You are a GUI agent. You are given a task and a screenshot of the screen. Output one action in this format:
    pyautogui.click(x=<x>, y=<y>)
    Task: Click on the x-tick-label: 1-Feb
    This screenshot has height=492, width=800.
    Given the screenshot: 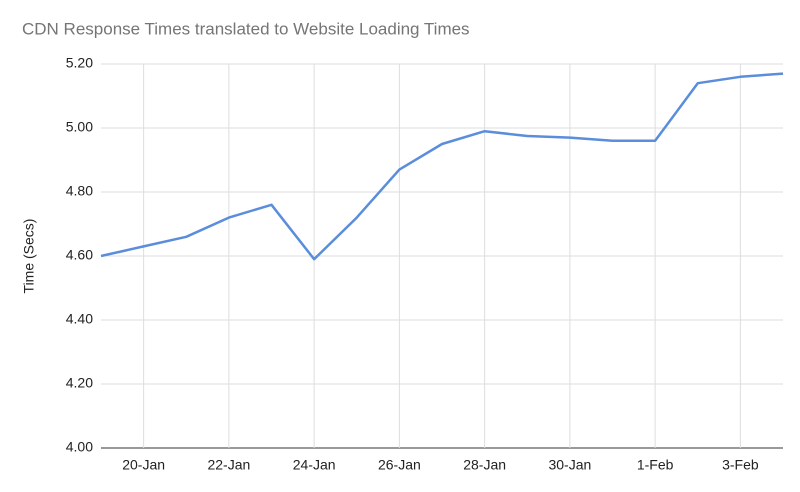 What is the action you would take?
    pyautogui.click(x=655, y=465)
    